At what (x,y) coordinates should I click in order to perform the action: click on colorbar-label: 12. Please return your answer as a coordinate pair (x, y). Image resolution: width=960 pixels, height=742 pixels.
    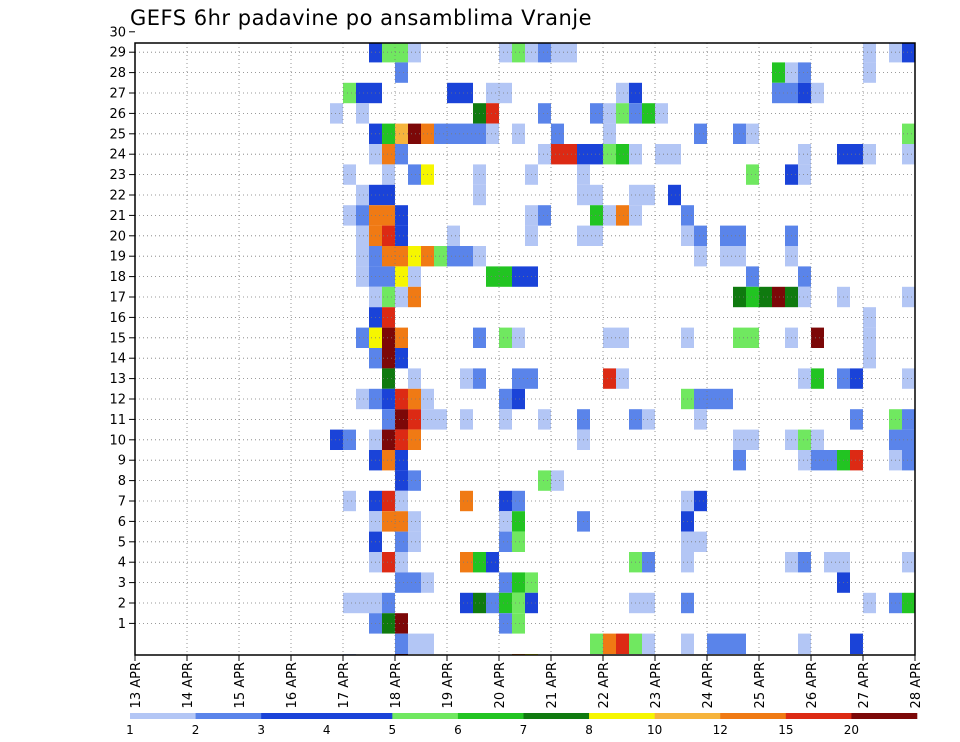
    Looking at the image, I should click on (720, 730).